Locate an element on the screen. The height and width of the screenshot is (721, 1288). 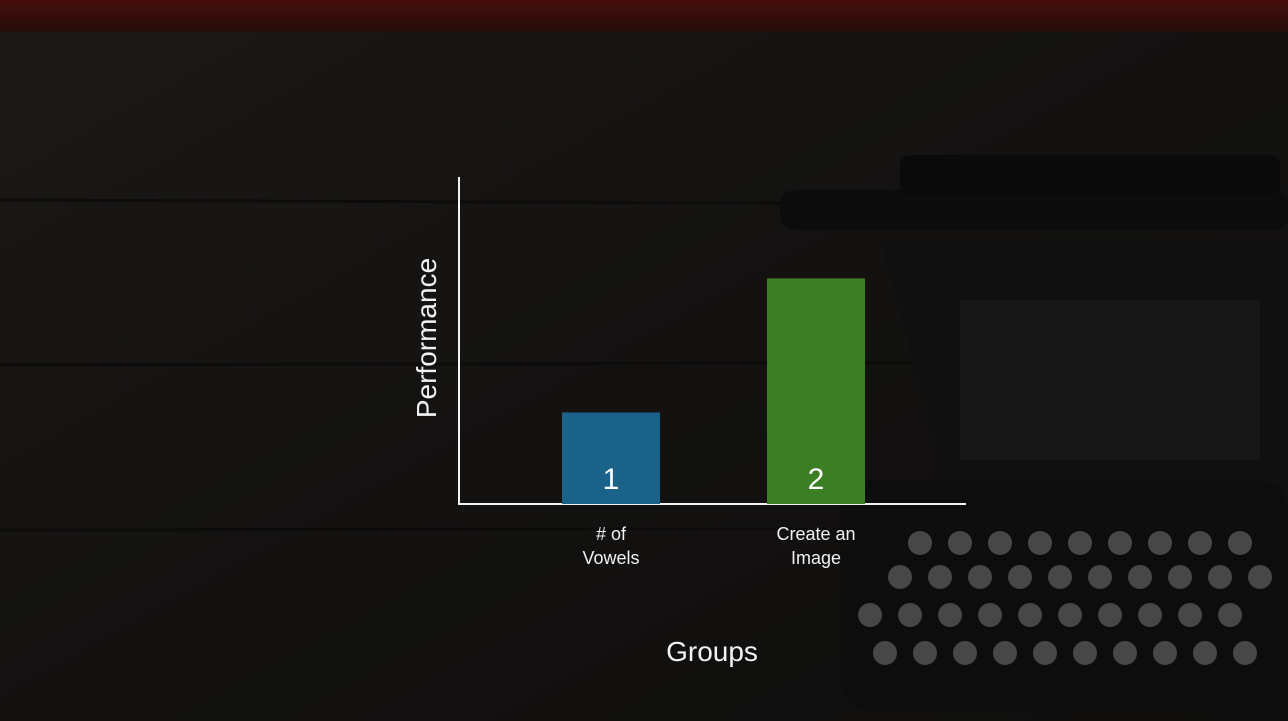
y-axis-title: Performance is located at coordinates (426, 338).